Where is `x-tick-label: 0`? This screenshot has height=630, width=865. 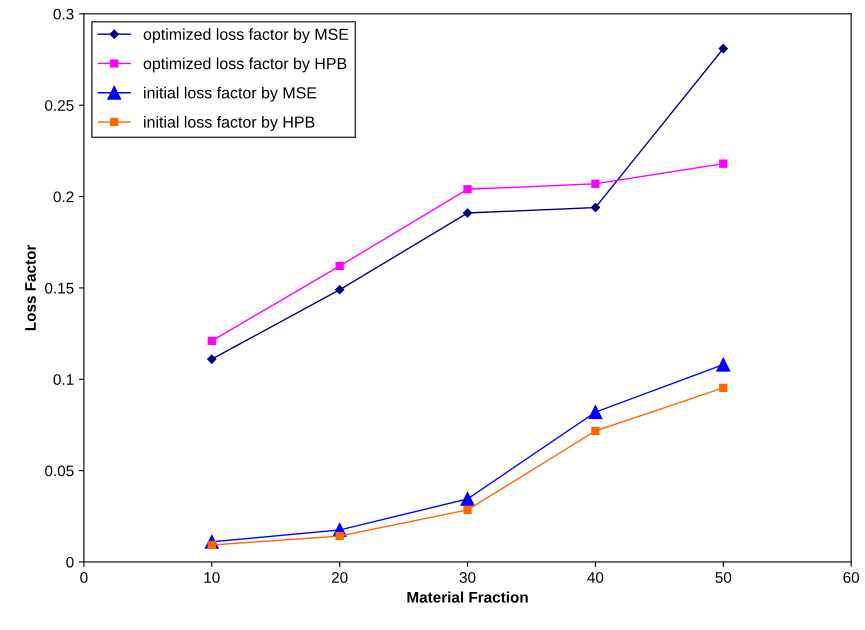 x-tick-label: 0 is located at coordinates (84, 577).